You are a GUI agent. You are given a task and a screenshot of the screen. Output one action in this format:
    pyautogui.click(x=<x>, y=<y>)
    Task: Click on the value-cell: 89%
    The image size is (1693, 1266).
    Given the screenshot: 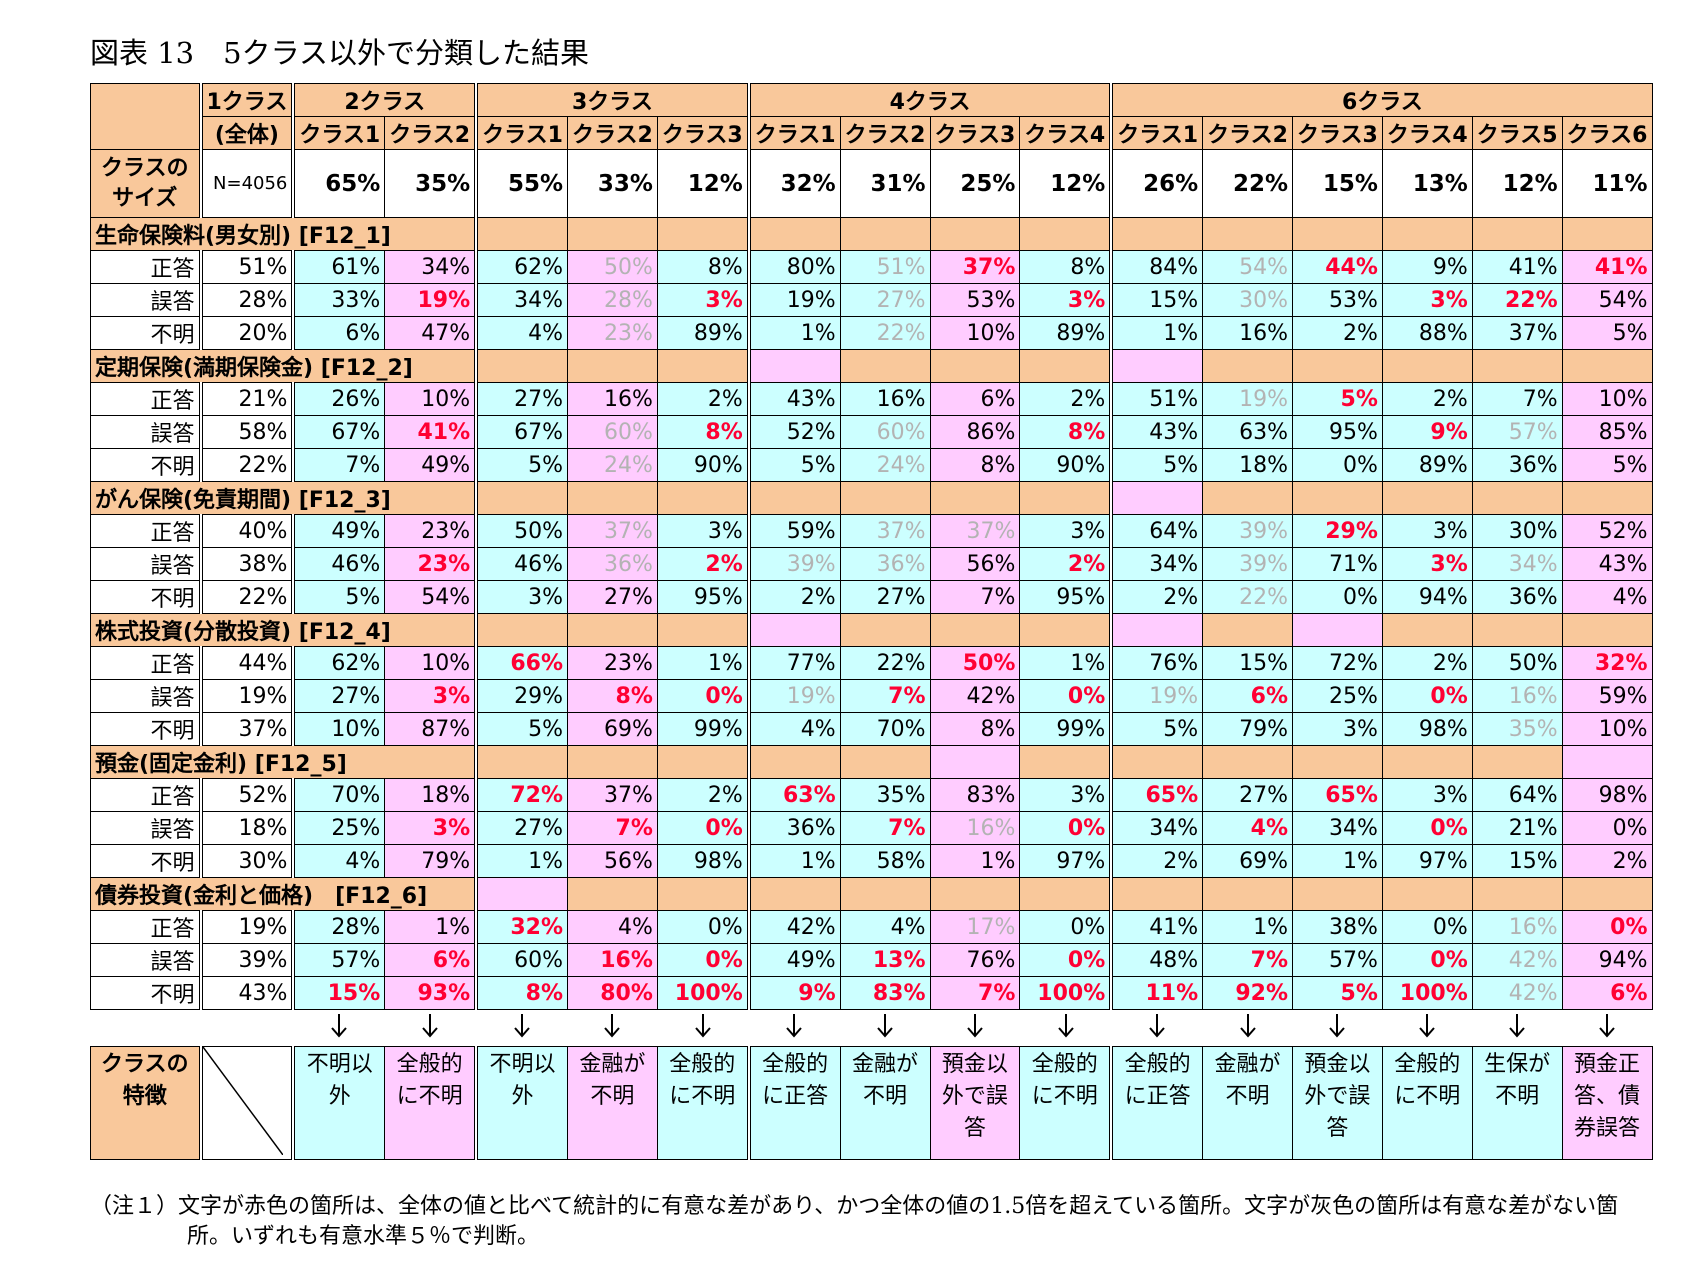 What is the action you would take?
    pyautogui.click(x=703, y=333)
    